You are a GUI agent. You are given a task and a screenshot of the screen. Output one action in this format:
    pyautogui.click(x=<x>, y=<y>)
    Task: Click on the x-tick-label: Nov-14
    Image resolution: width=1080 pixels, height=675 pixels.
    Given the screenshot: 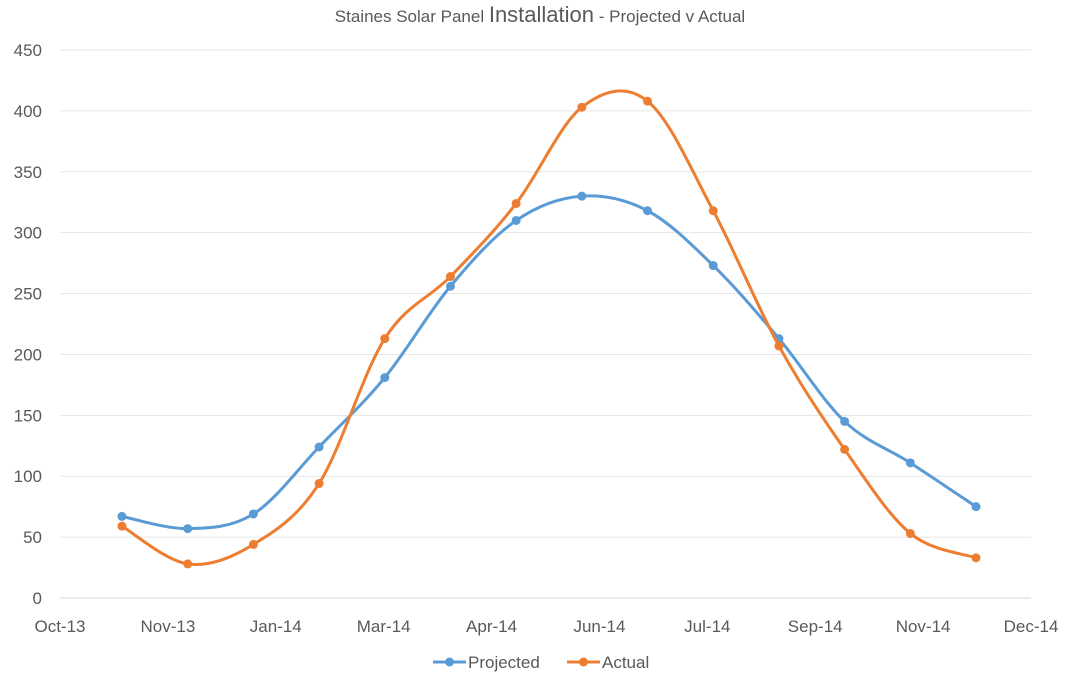 What is the action you would take?
    pyautogui.click(x=923, y=626)
    